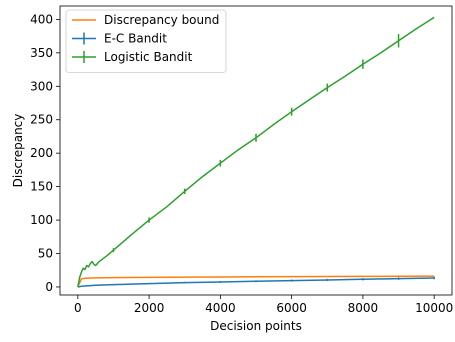  Describe the element at coordinates (49, 287) in the screenshot. I see `y-tick-label: 0` at that location.